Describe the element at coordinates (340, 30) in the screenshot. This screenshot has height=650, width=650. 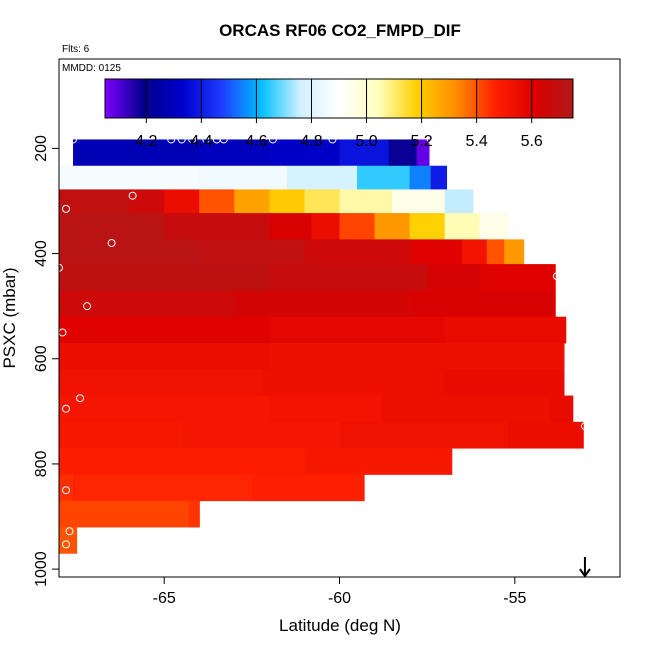
I see `chart-title: ORCAS RF06 CO2_FMPD_DIF` at that location.